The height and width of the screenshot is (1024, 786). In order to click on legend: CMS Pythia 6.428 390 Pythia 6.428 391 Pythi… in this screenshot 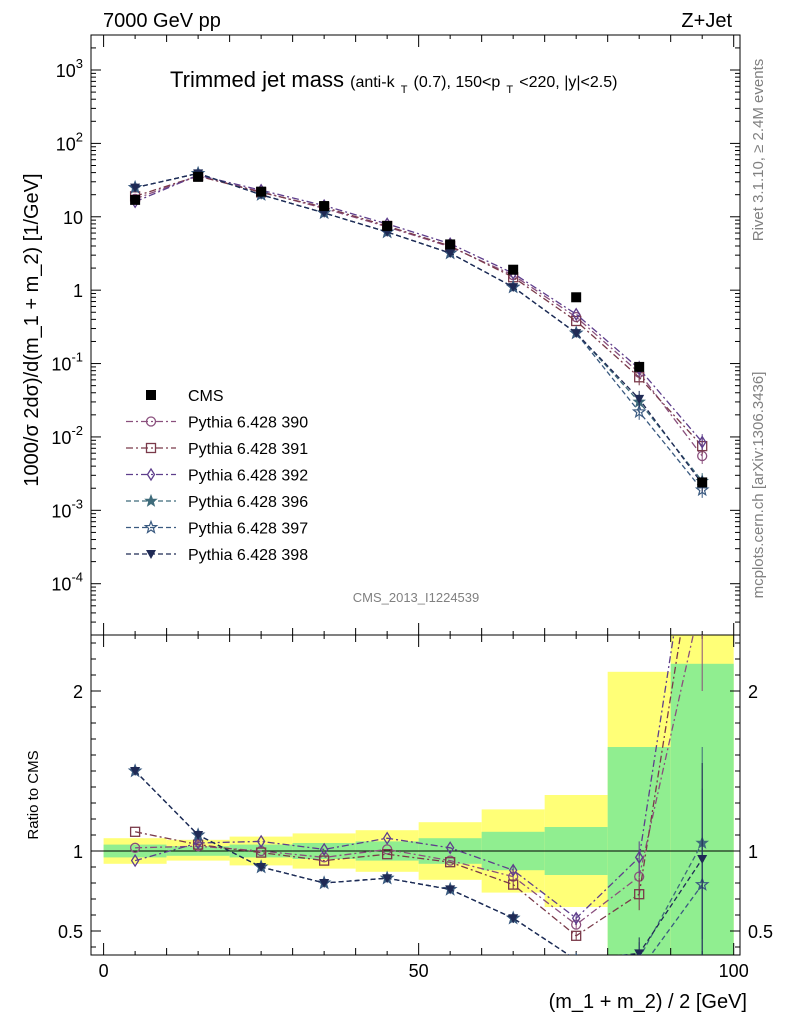, I will do `click(217, 476)`.